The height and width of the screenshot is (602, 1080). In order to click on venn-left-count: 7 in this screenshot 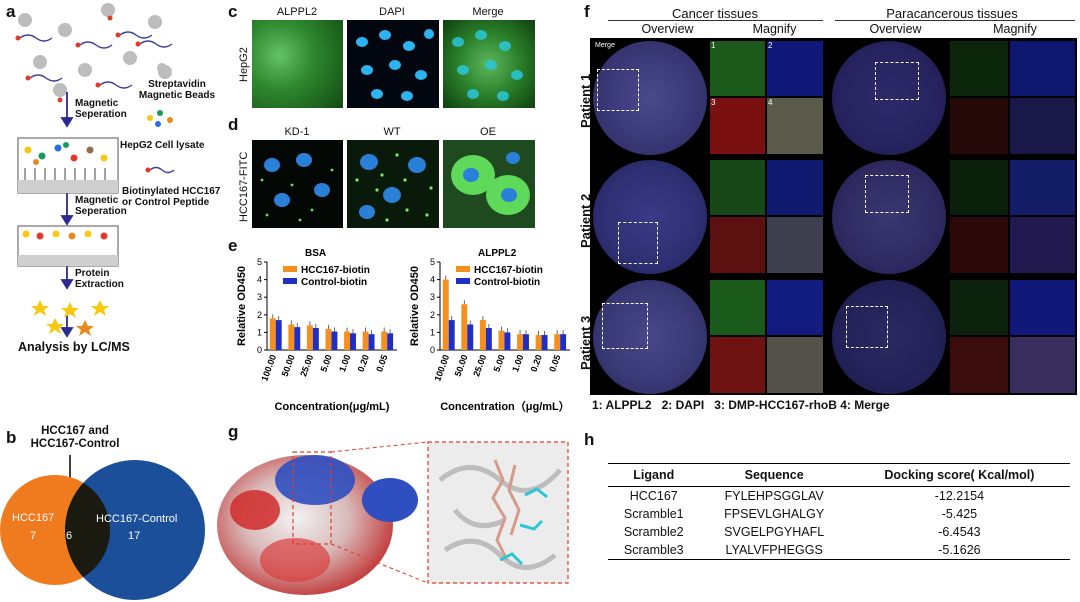, I will do `click(33, 536)`.